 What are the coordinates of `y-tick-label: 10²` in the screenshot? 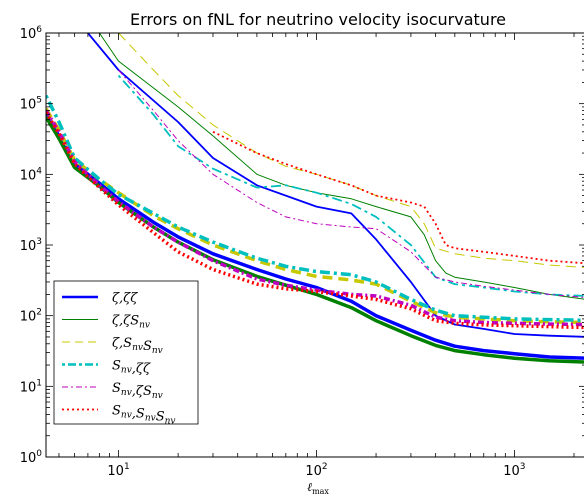 It's located at (31, 316).